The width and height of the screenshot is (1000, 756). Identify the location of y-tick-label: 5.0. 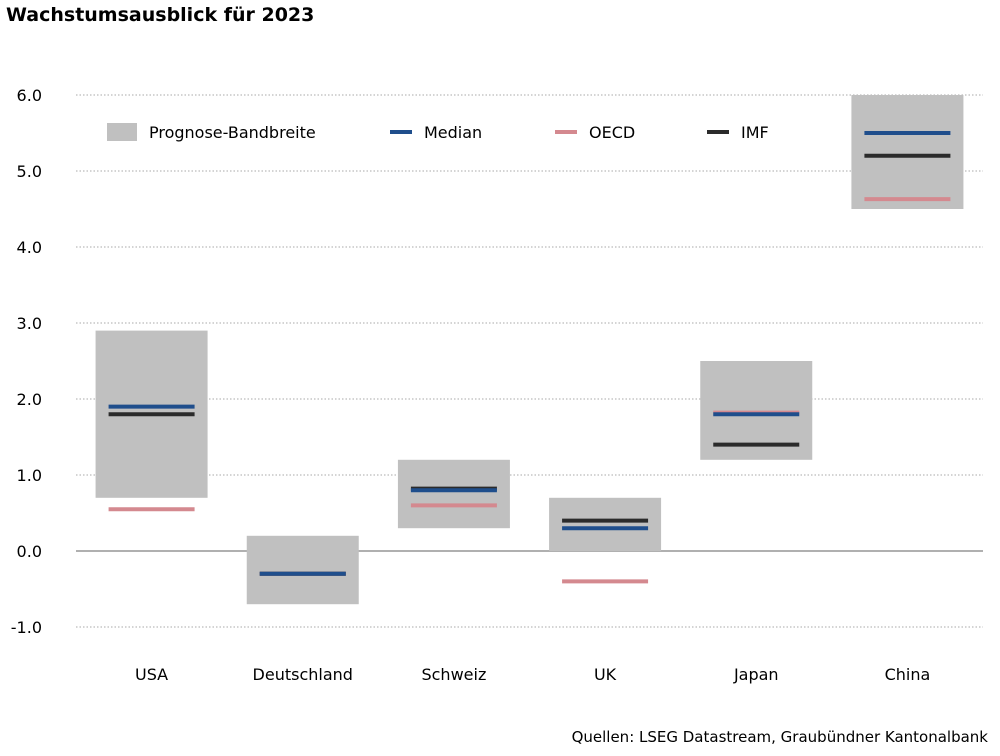
(29, 171).